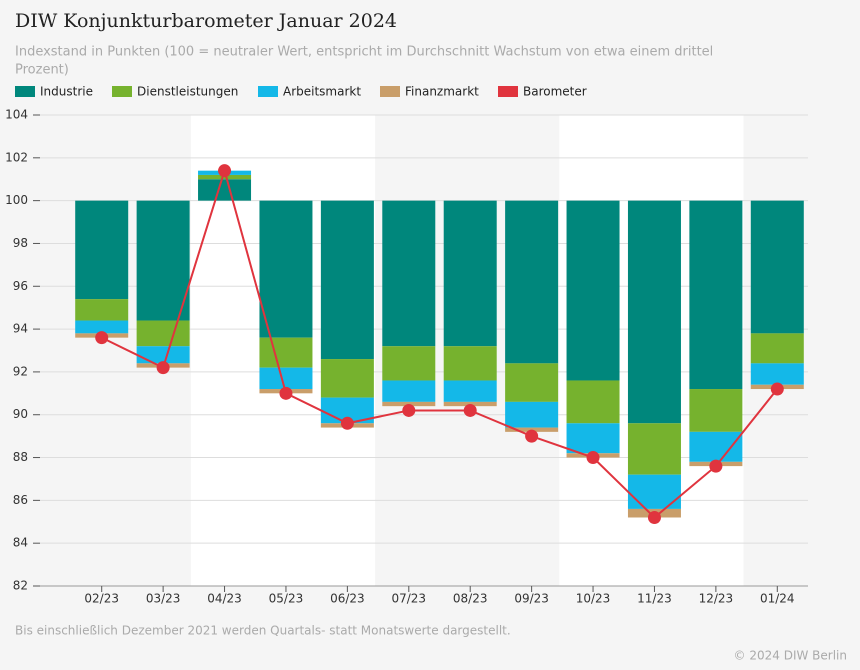 The width and height of the screenshot is (860, 670). Describe the element at coordinates (187, 92) in the screenshot. I see `legend-label: Dienstleistungen` at that location.